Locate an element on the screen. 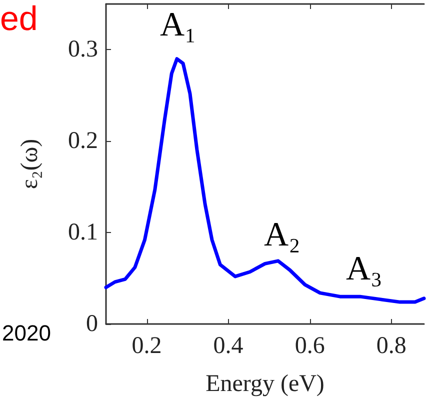 Image resolution: width=427 pixels, height=407 pixels. x-tick-label: 0.6 is located at coordinates (309, 346).